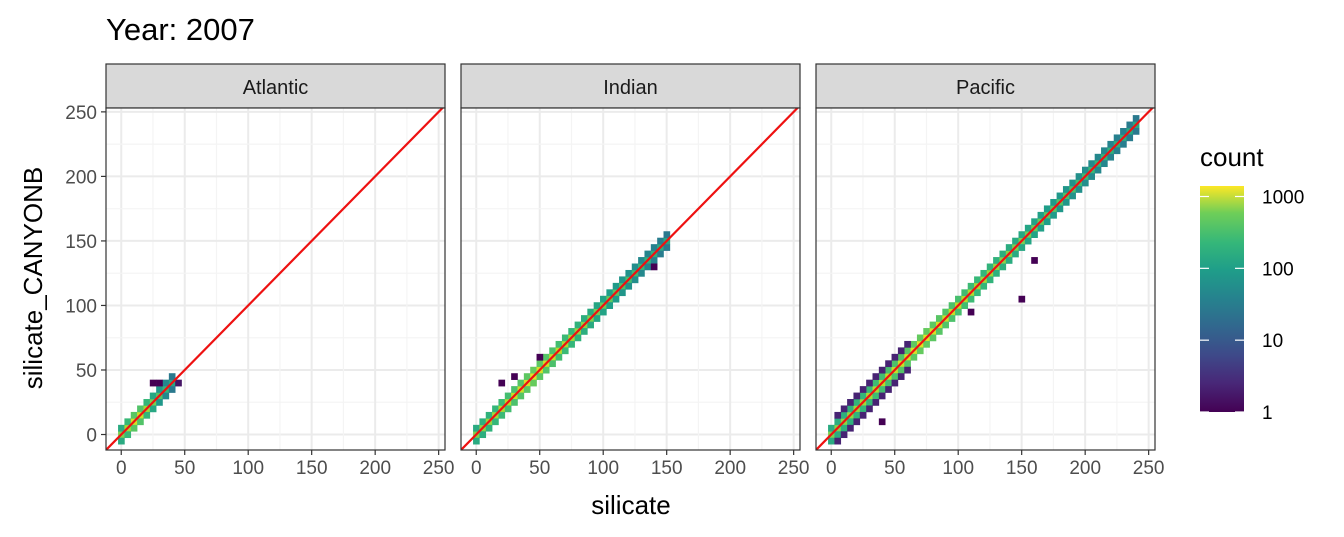  What do you see at coordinates (86, 371) in the screenshot?
I see `y-tick-label: 50` at bounding box center [86, 371].